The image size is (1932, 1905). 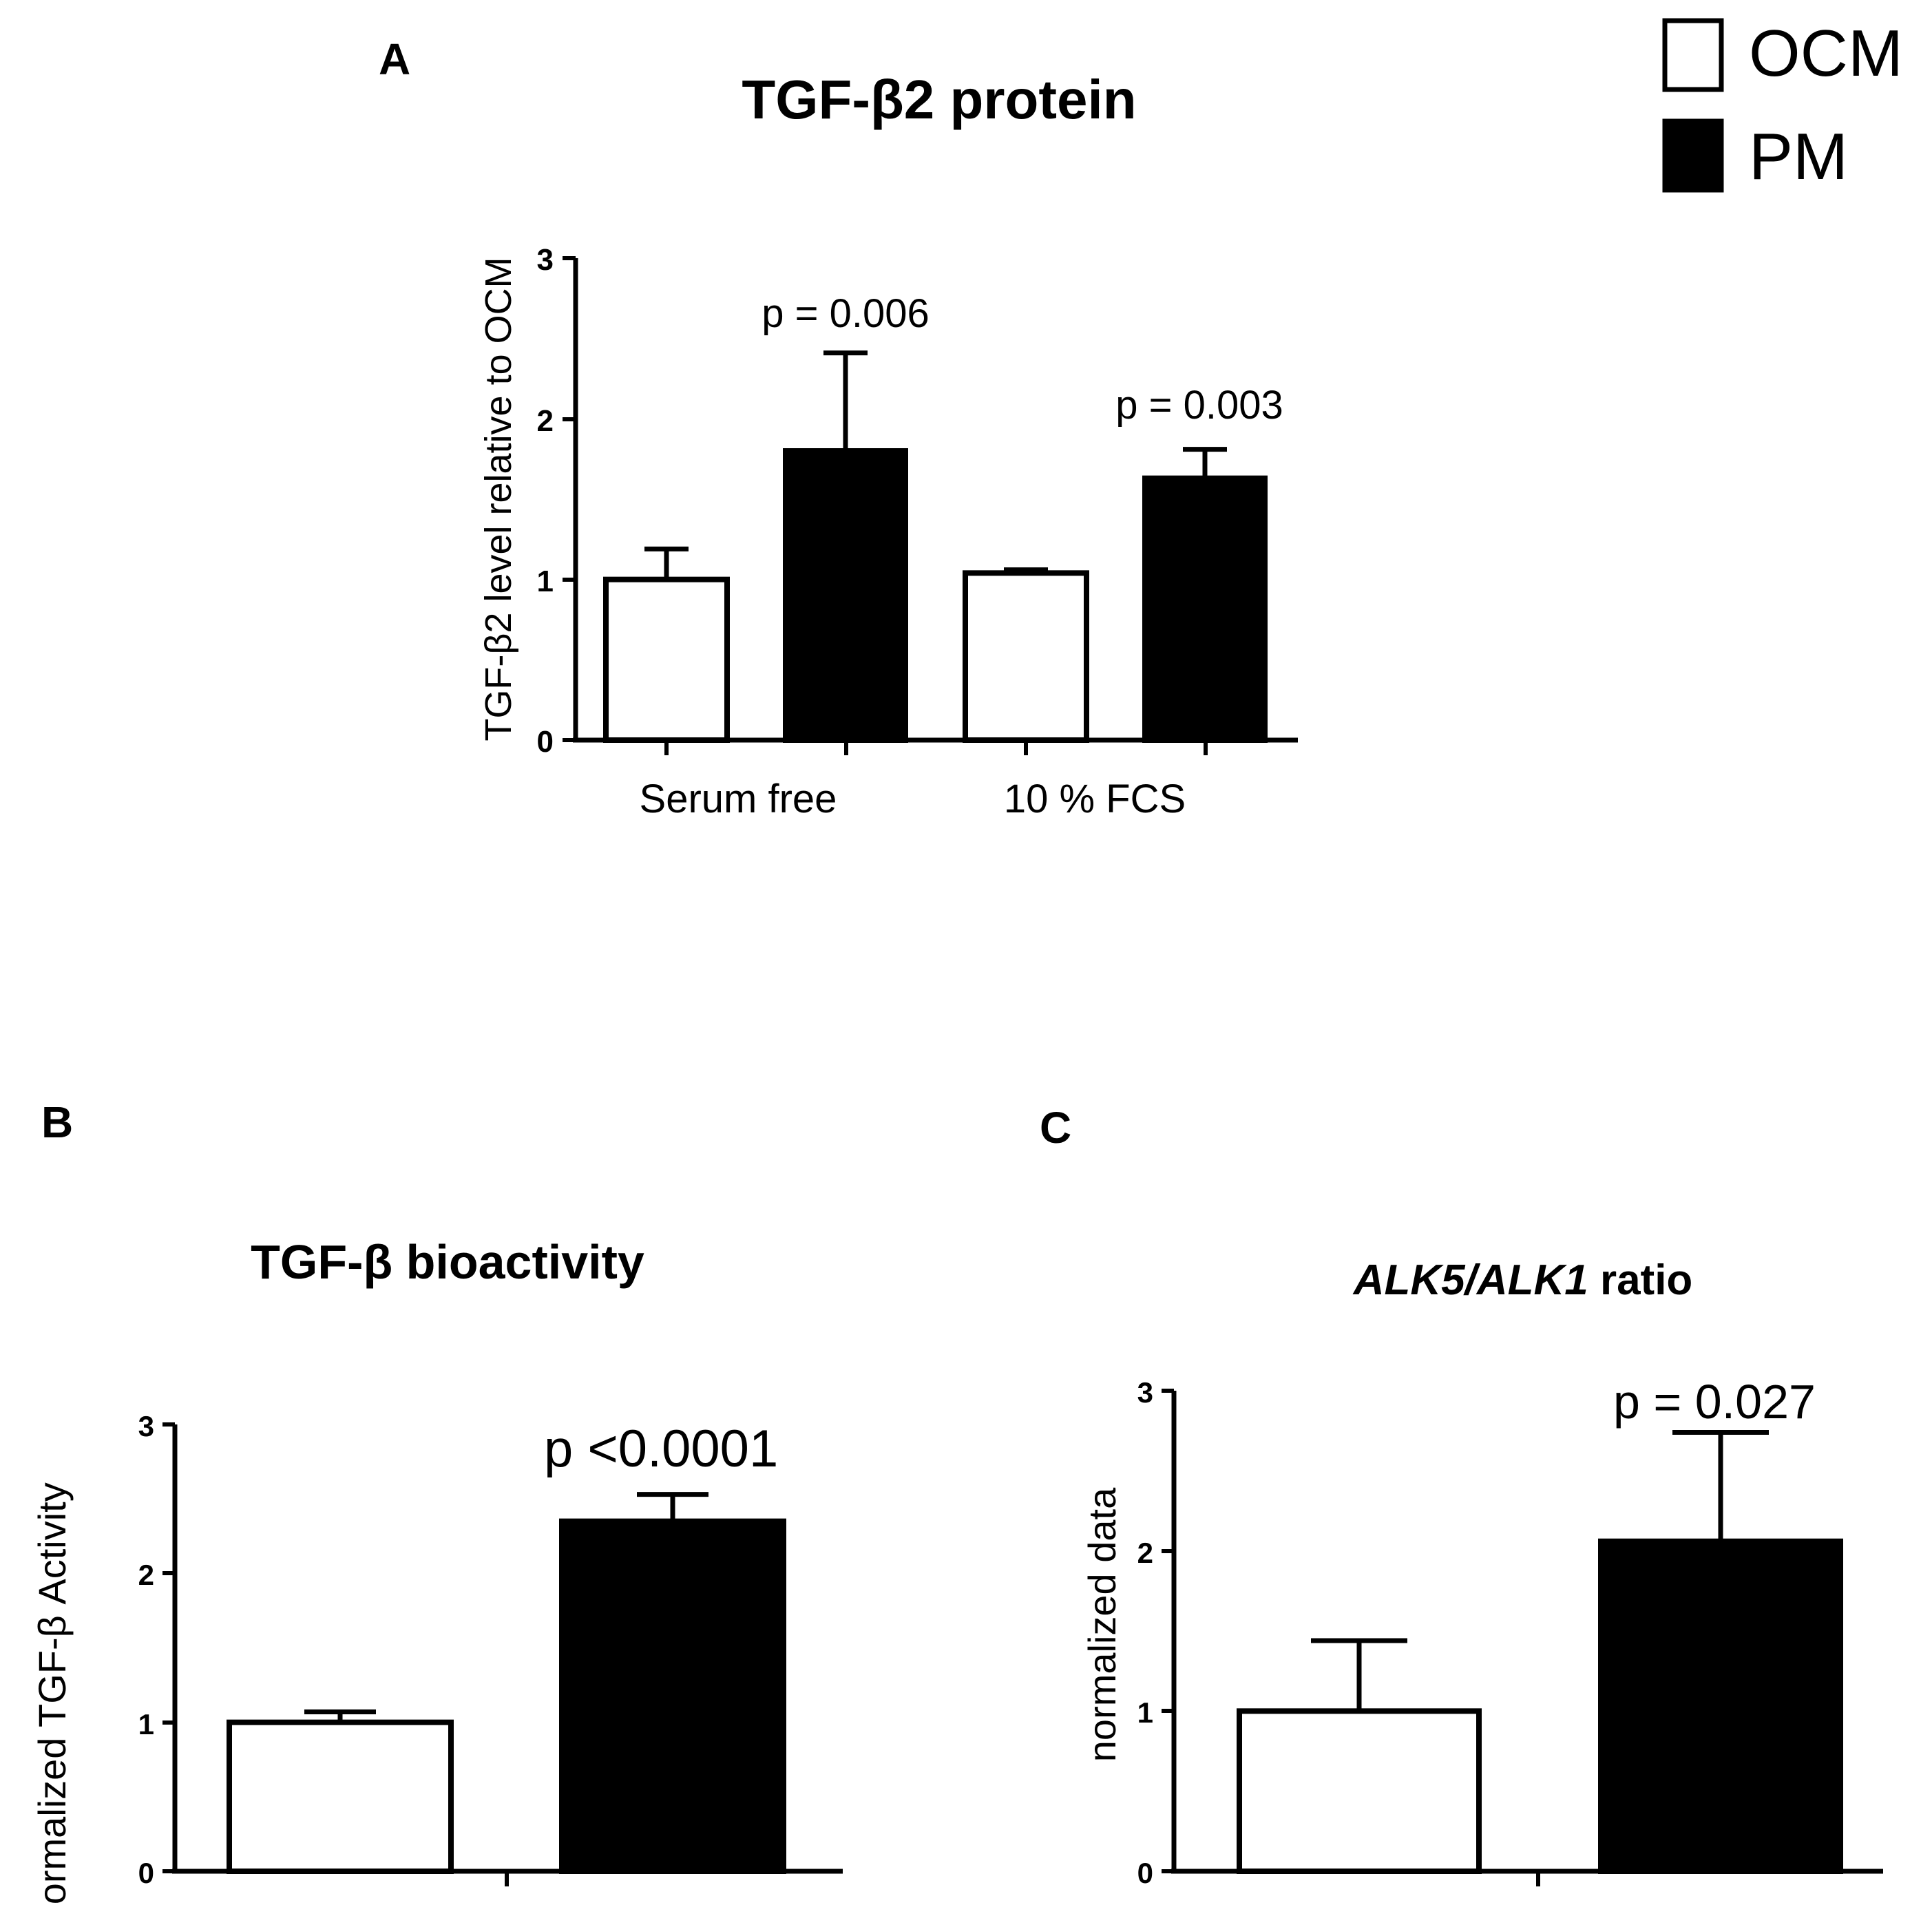 I want to click on x-axis-a: Serum free 10 % FCS, so click(x=935, y=779).